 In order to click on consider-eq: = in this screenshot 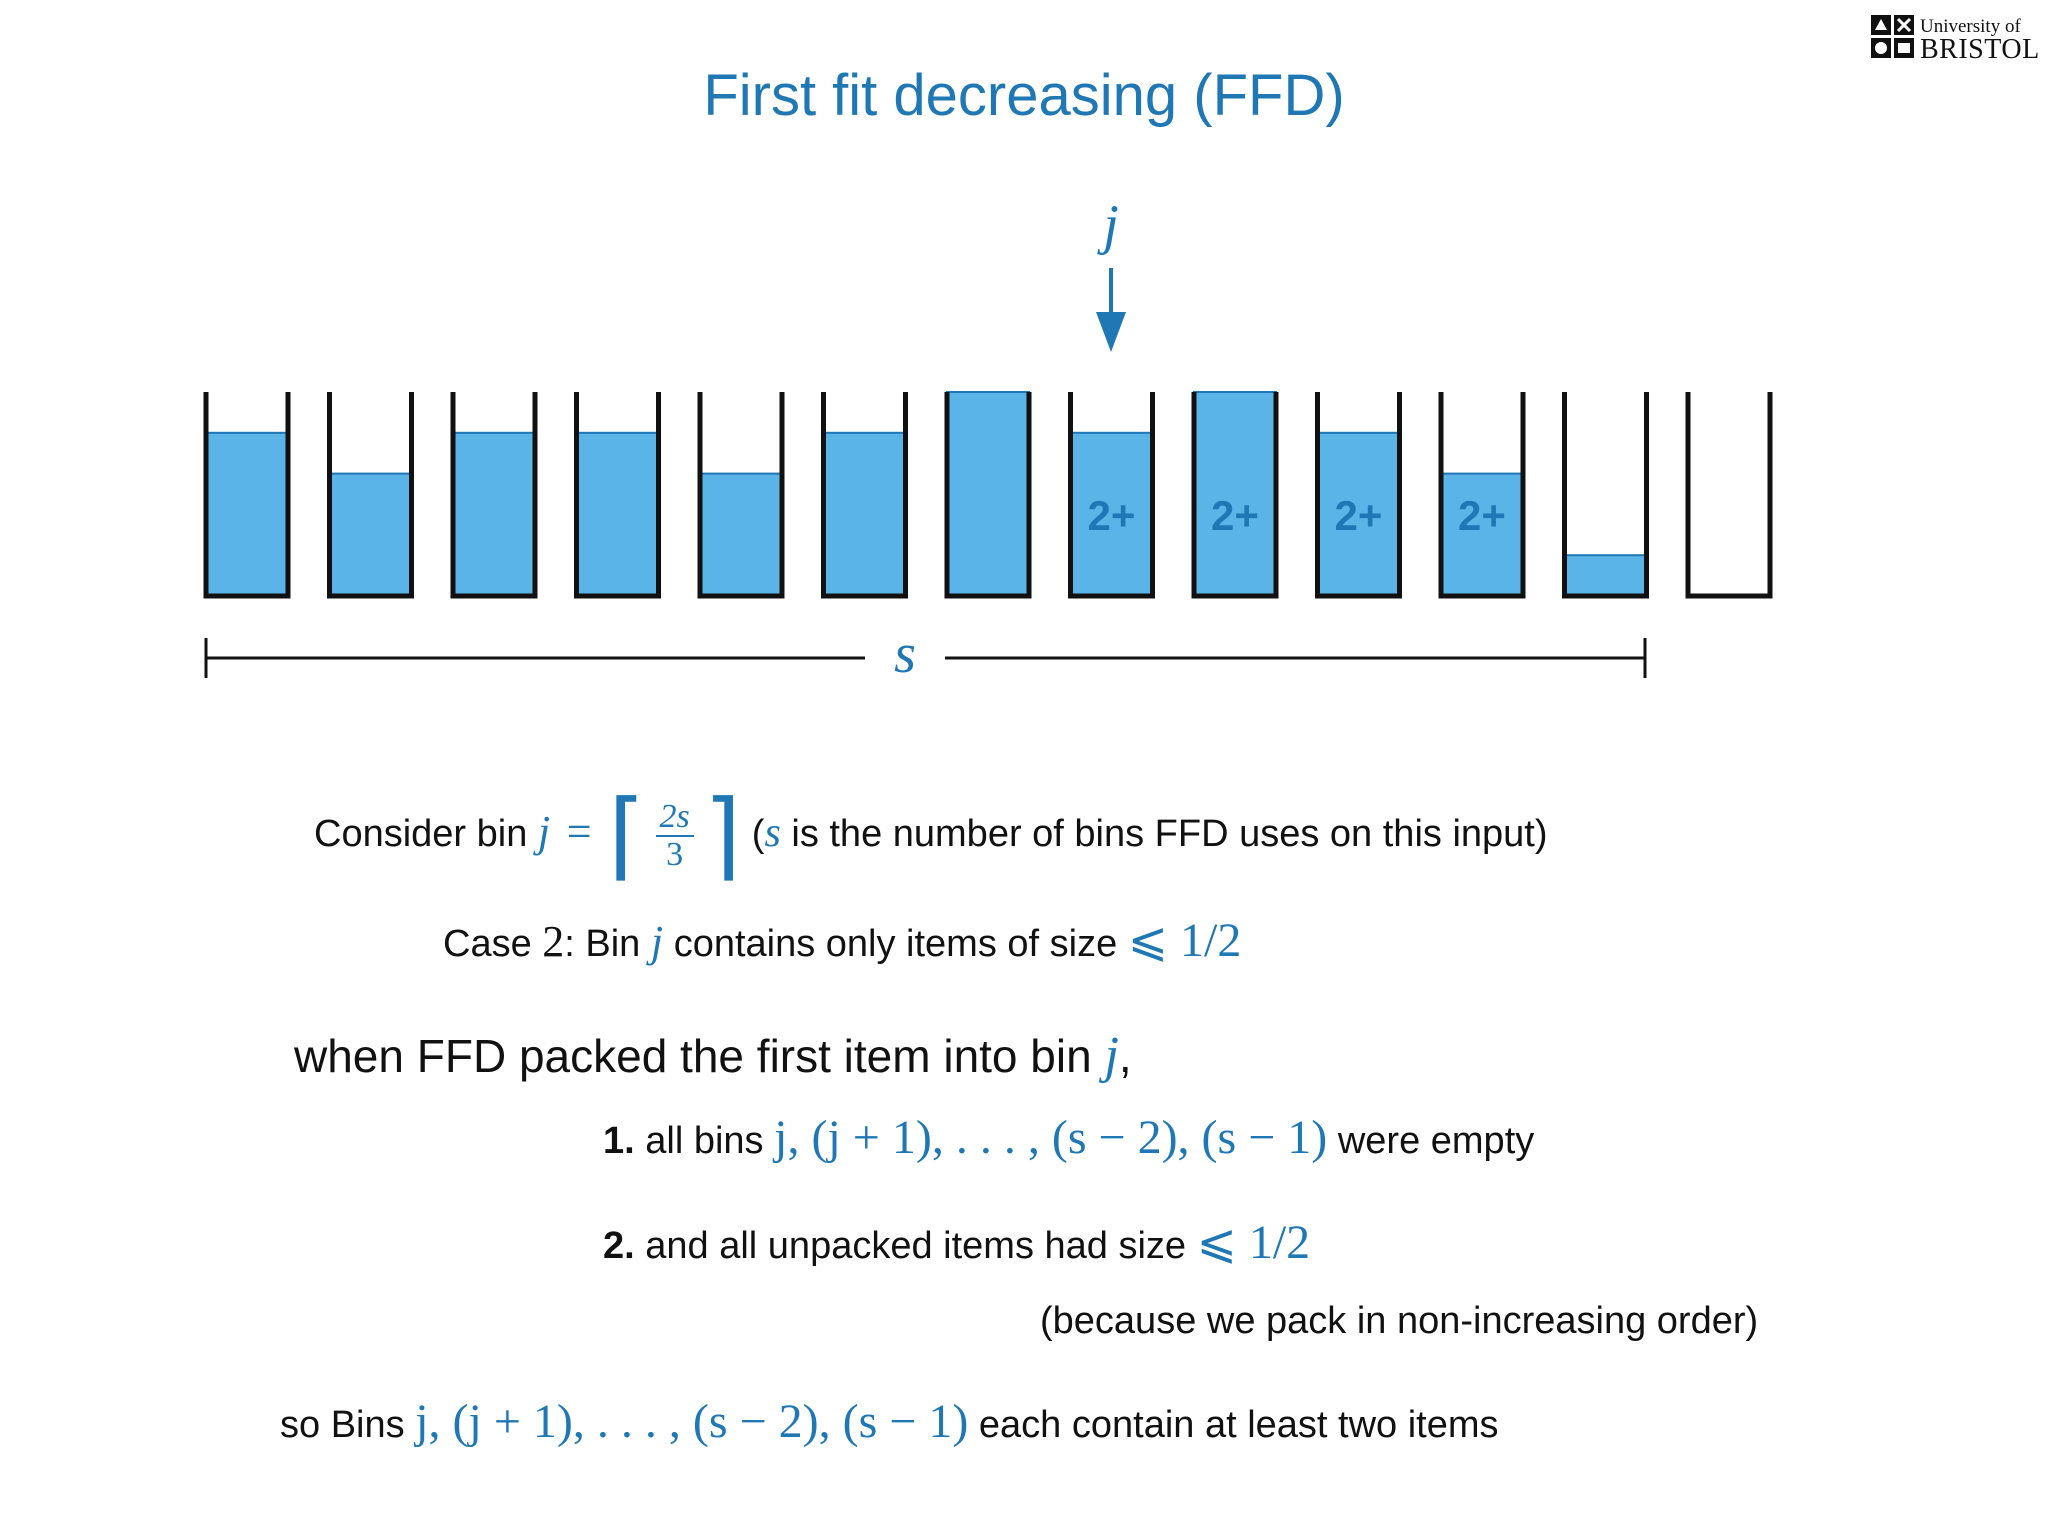, I will do `click(579, 832)`.